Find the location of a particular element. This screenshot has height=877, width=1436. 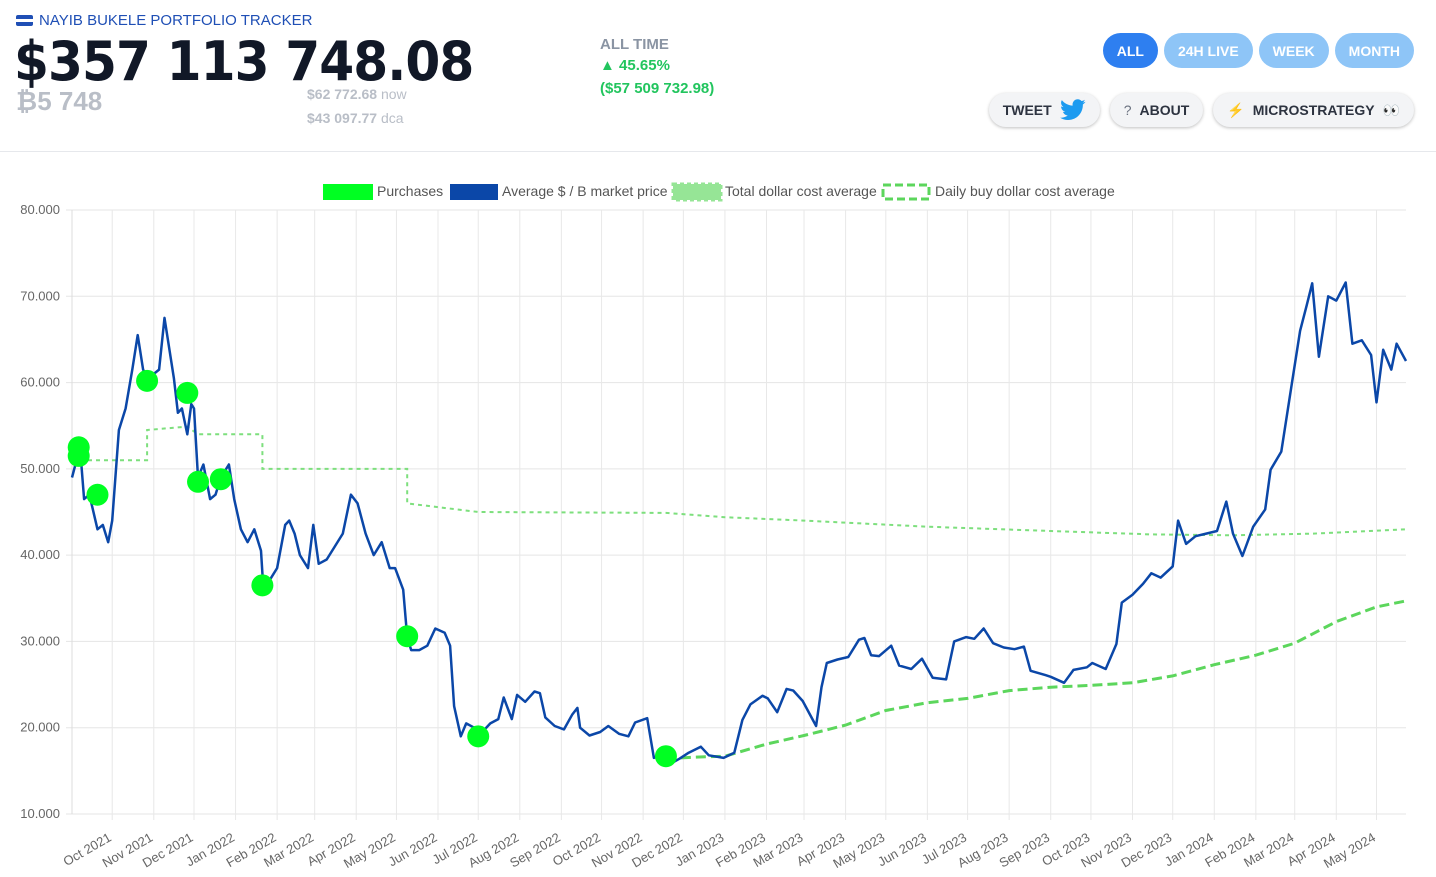

dca-price: $43 097.77 dca is located at coordinates (355, 118).